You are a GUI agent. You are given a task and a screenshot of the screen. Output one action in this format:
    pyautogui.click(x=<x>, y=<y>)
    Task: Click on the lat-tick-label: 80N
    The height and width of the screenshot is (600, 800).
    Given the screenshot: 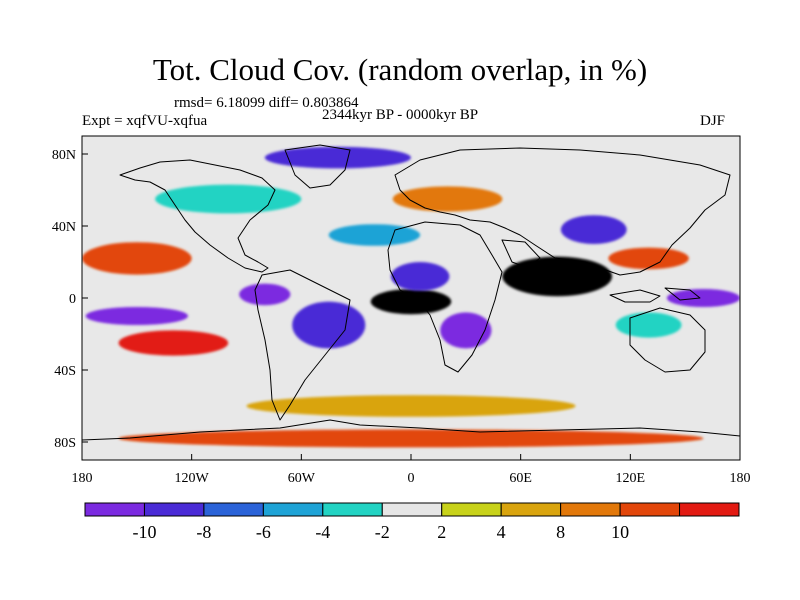 What is the action you would take?
    pyautogui.click(x=64, y=155)
    